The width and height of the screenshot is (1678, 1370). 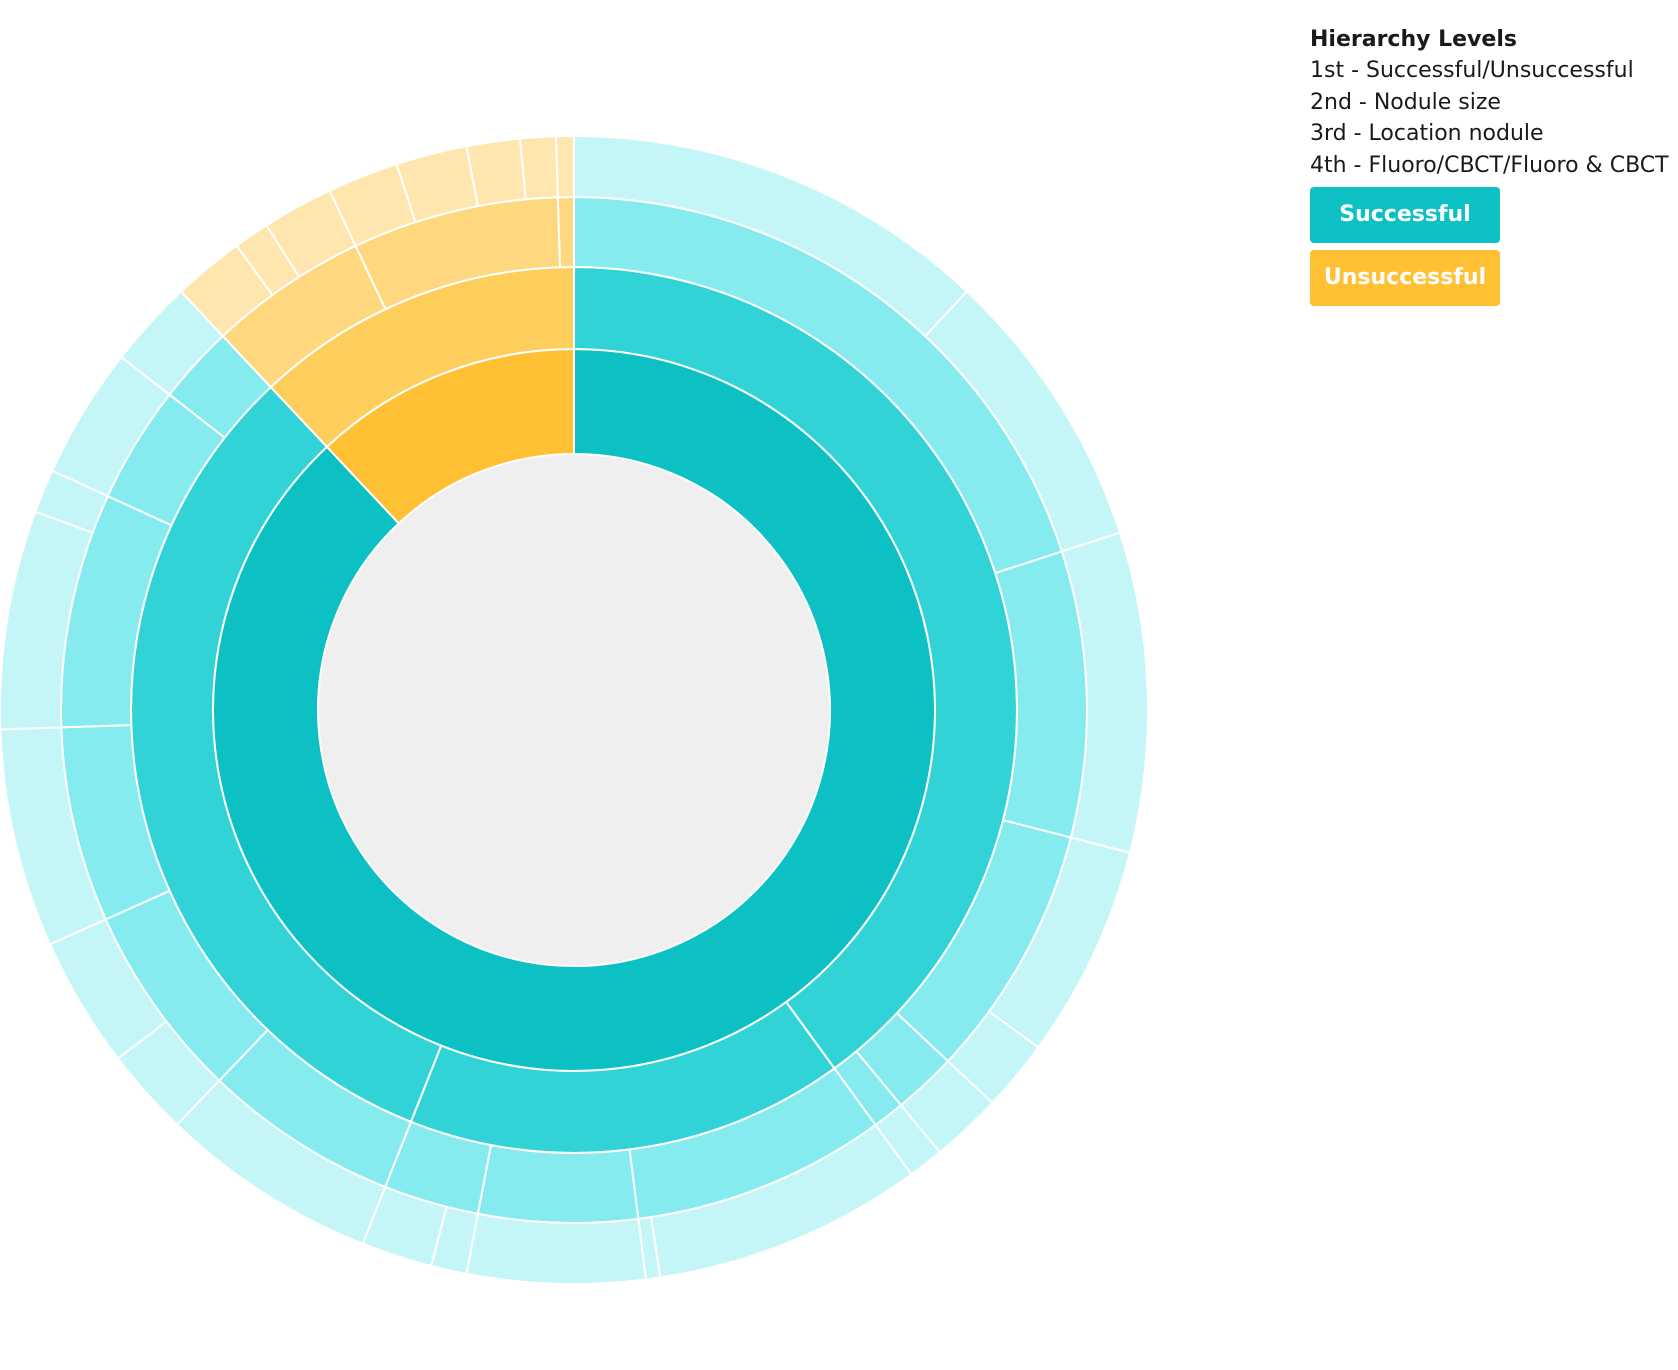 I want to click on legend-level-2: 2nd - Nodule size, so click(x=1405, y=102).